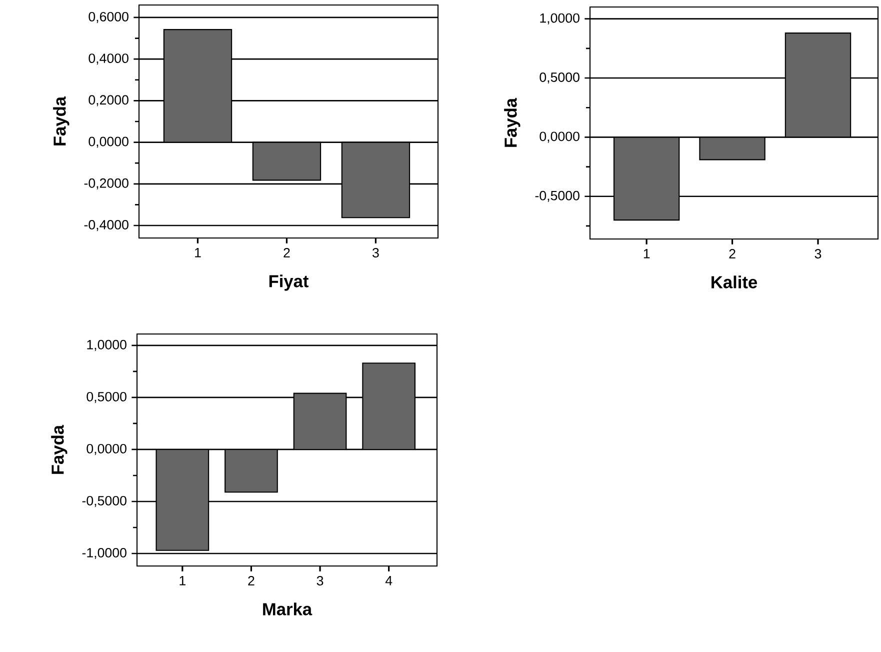 This screenshot has height=652, width=881. Describe the element at coordinates (388, 581) in the screenshot. I see `x-tick-label: 4` at that location.